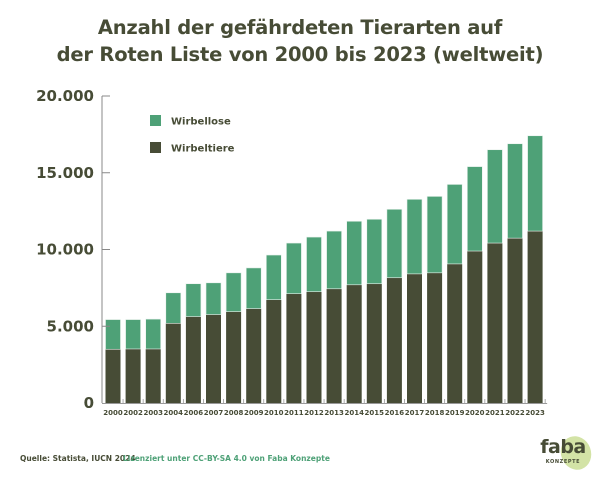 The width and height of the screenshot is (600, 480). What do you see at coordinates (300, 27) in the screenshot?
I see `chart-title-line-1: Anzahl der gefährdeten Tierarten auf` at bounding box center [300, 27].